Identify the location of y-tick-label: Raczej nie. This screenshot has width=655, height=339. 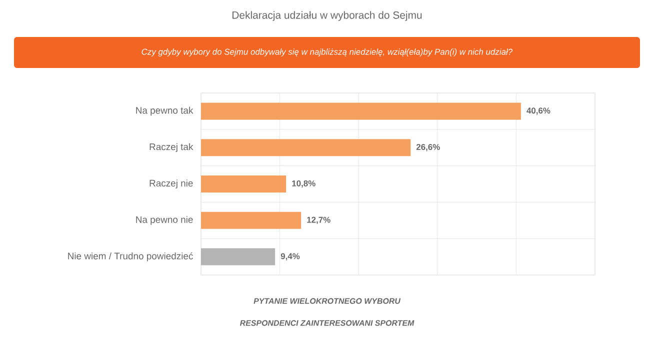
(171, 184).